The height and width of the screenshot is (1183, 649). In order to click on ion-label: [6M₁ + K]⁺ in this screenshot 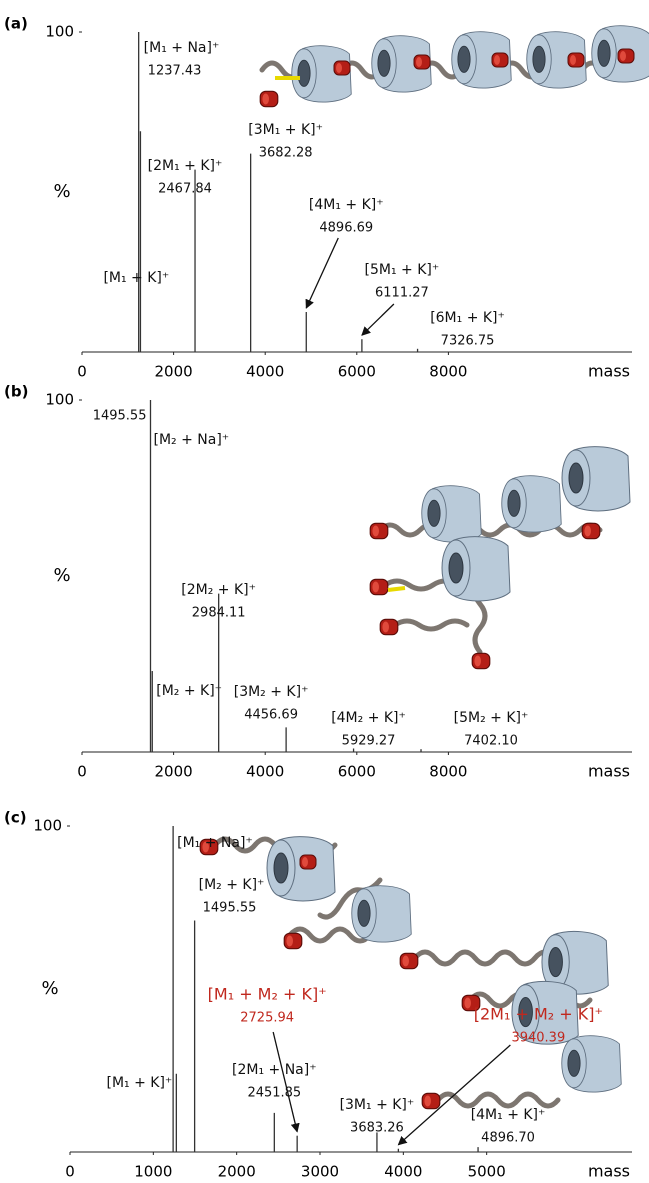, I will do `click(467, 318)`.